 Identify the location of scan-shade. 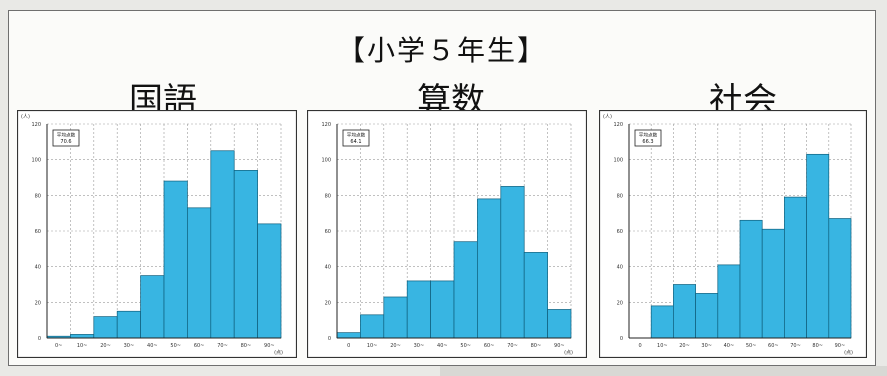
(663, 371).